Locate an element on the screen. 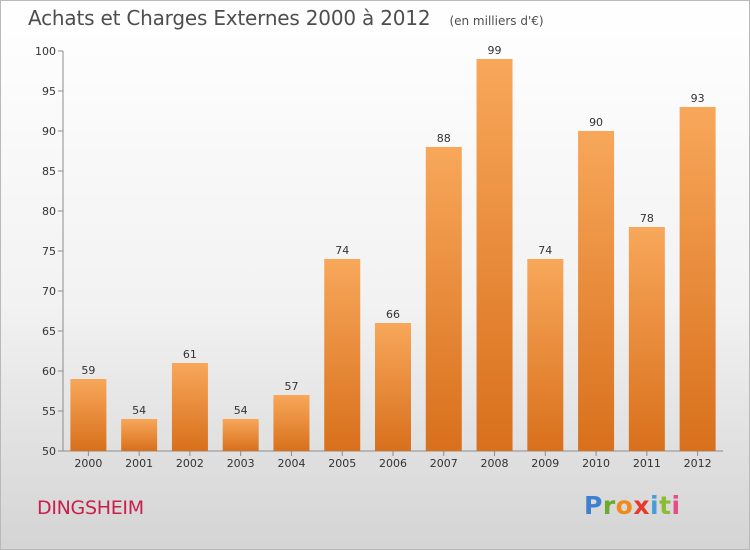 The height and width of the screenshot is (550, 750). bar-2002 is located at coordinates (189, 407).